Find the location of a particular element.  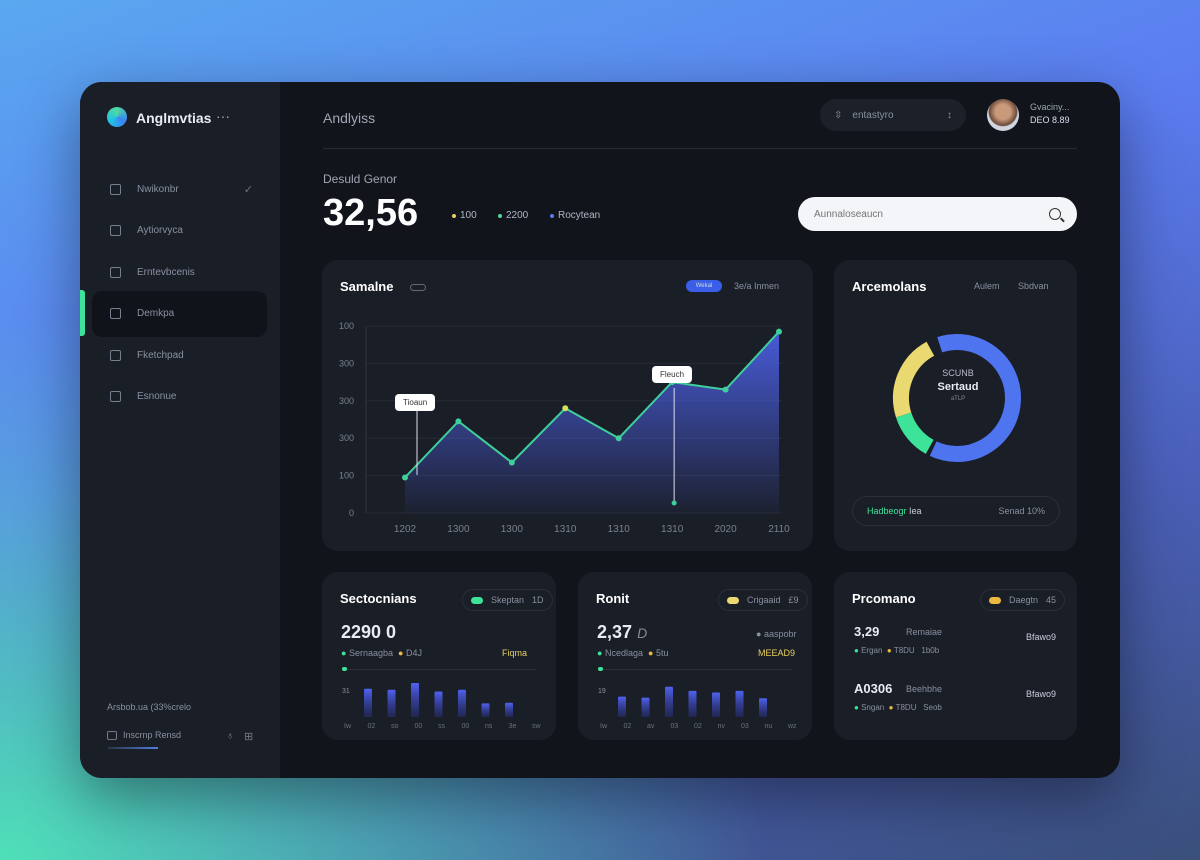

card-sub1: Ncedlaga is located at coordinates (623, 653).